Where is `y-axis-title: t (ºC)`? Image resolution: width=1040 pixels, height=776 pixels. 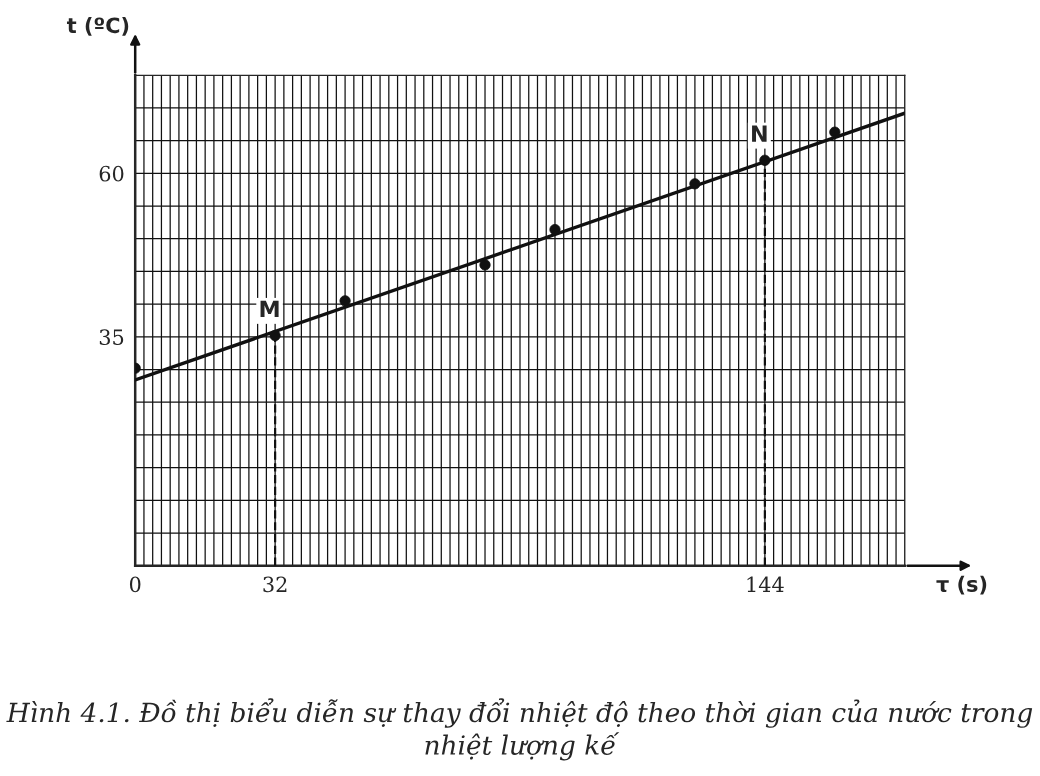 y-axis-title: t (ºC) is located at coordinates (97, 26).